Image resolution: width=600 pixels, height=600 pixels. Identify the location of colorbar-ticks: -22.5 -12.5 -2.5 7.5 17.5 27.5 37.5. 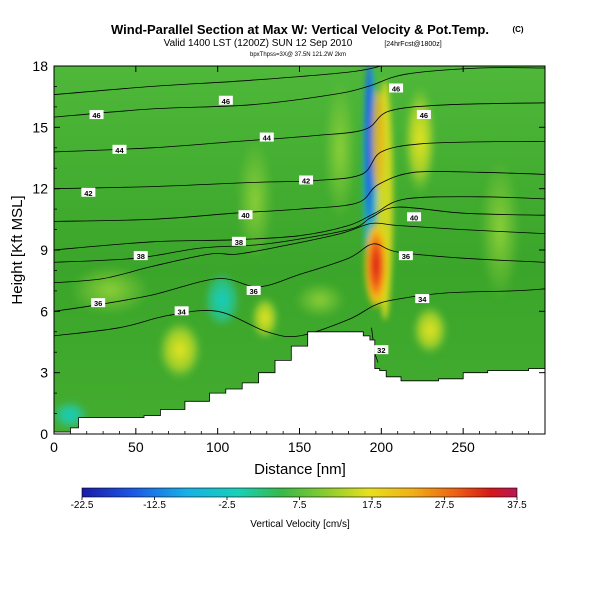
(299, 504).